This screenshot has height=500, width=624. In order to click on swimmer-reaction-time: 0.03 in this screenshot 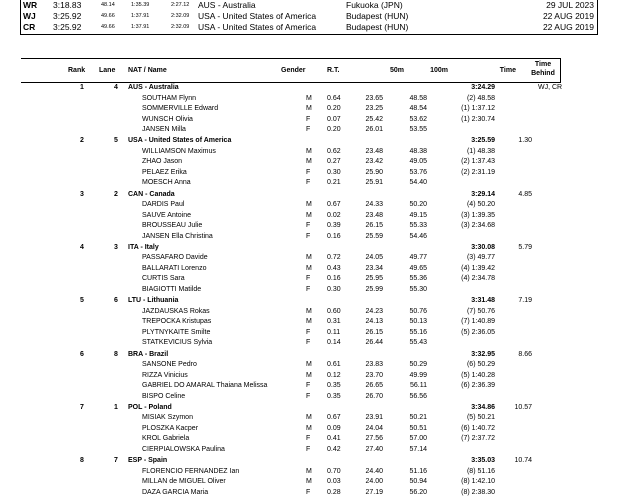, I will do `click(334, 482)`.